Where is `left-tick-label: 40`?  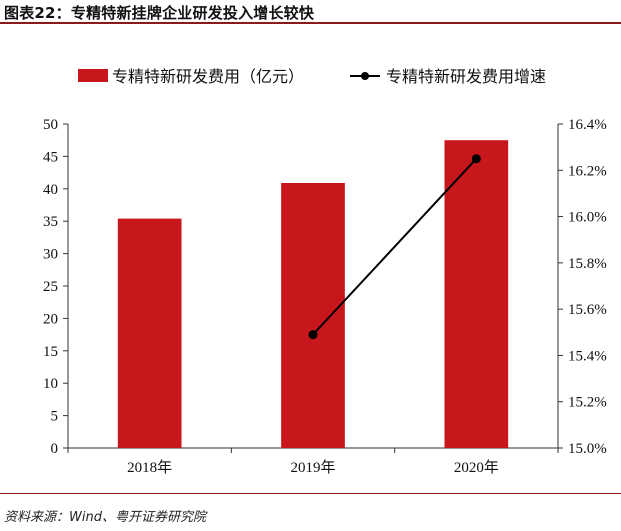
left-tick-label: 40 is located at coordinates (50, 190).